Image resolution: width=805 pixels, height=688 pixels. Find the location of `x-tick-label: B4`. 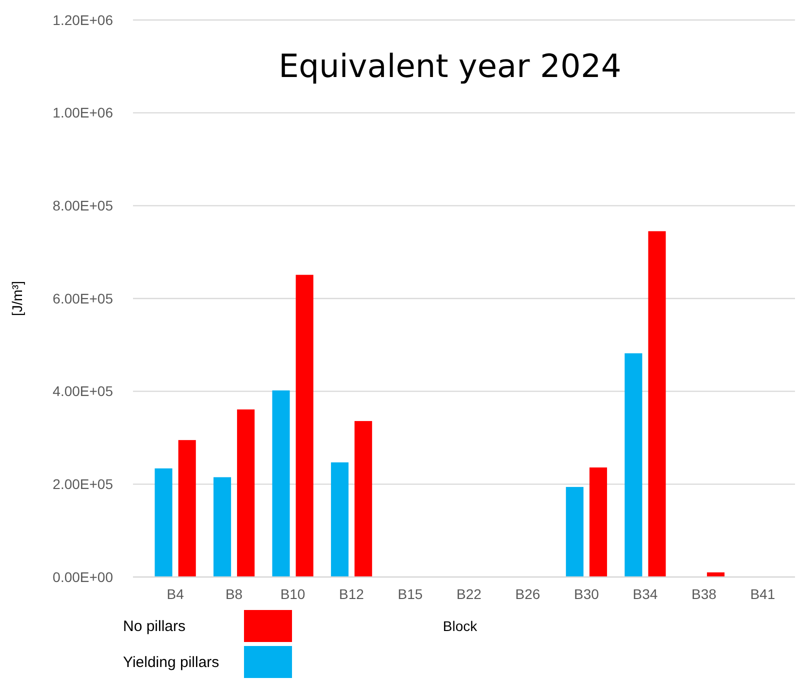

x-tick-label: B4 is located at coordinates (175, 594).